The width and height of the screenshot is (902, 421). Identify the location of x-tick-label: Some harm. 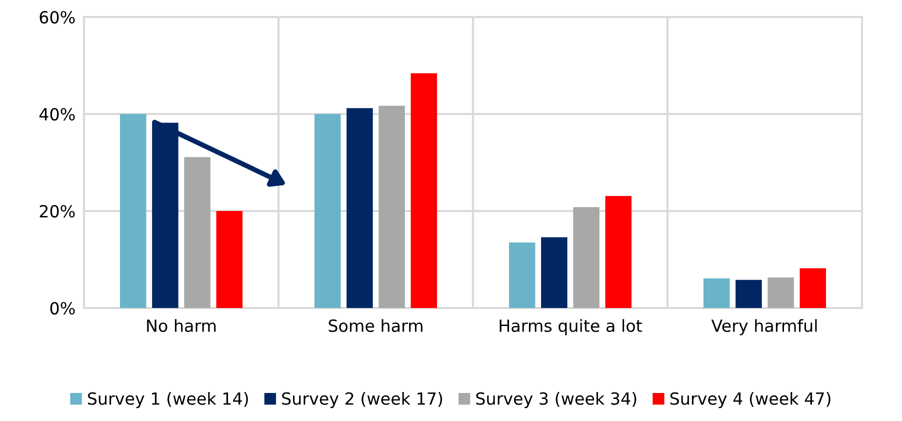
(375, 325).